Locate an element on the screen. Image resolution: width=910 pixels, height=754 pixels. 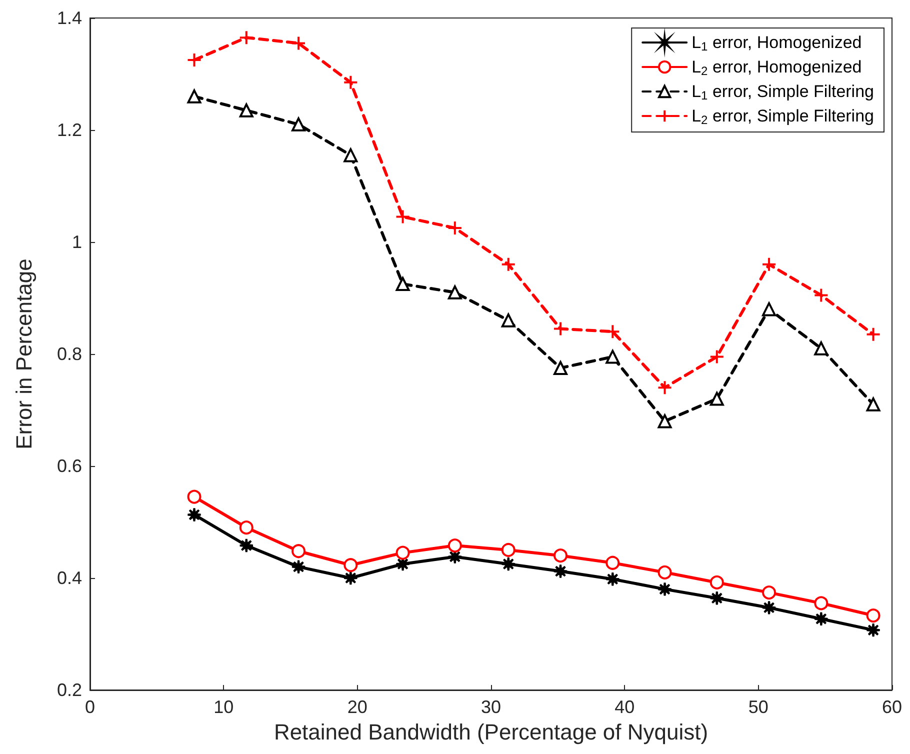
y-tick-label: 1.2 is located at coordinates (69, 130).